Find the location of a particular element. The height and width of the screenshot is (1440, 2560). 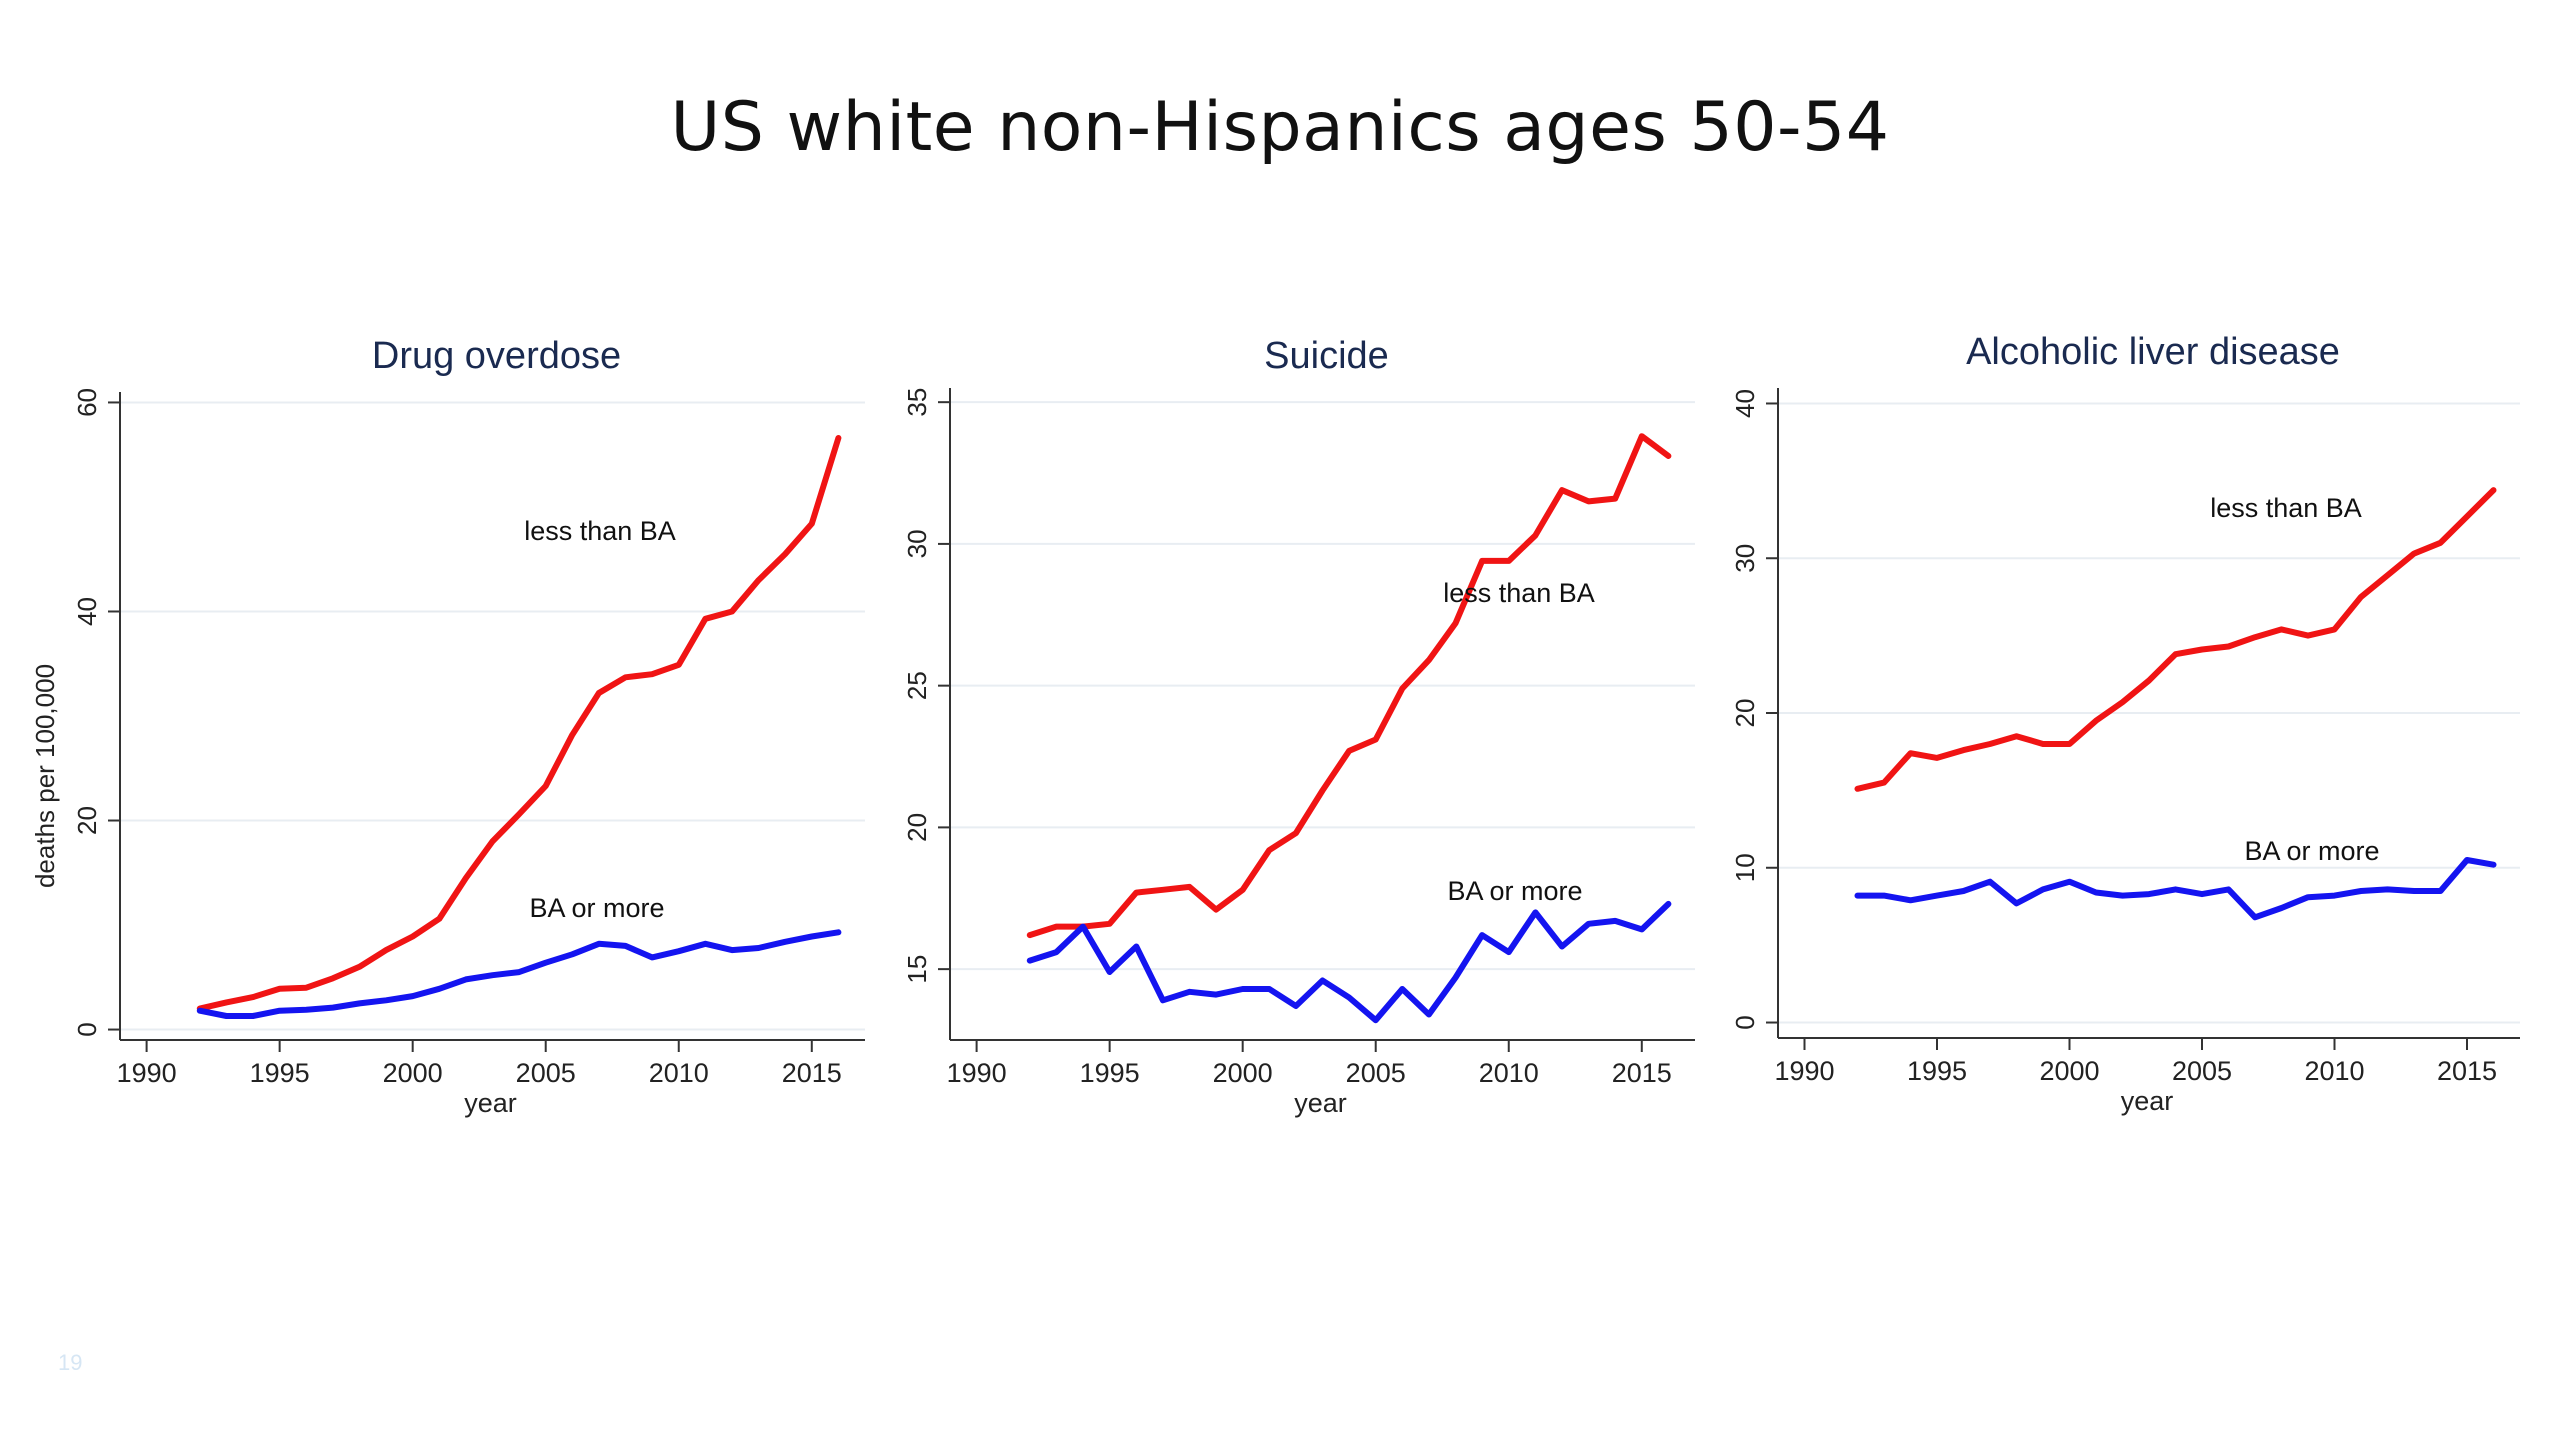

chart-title: Alcoholic liver disease is located at coordinates (2153, 352).